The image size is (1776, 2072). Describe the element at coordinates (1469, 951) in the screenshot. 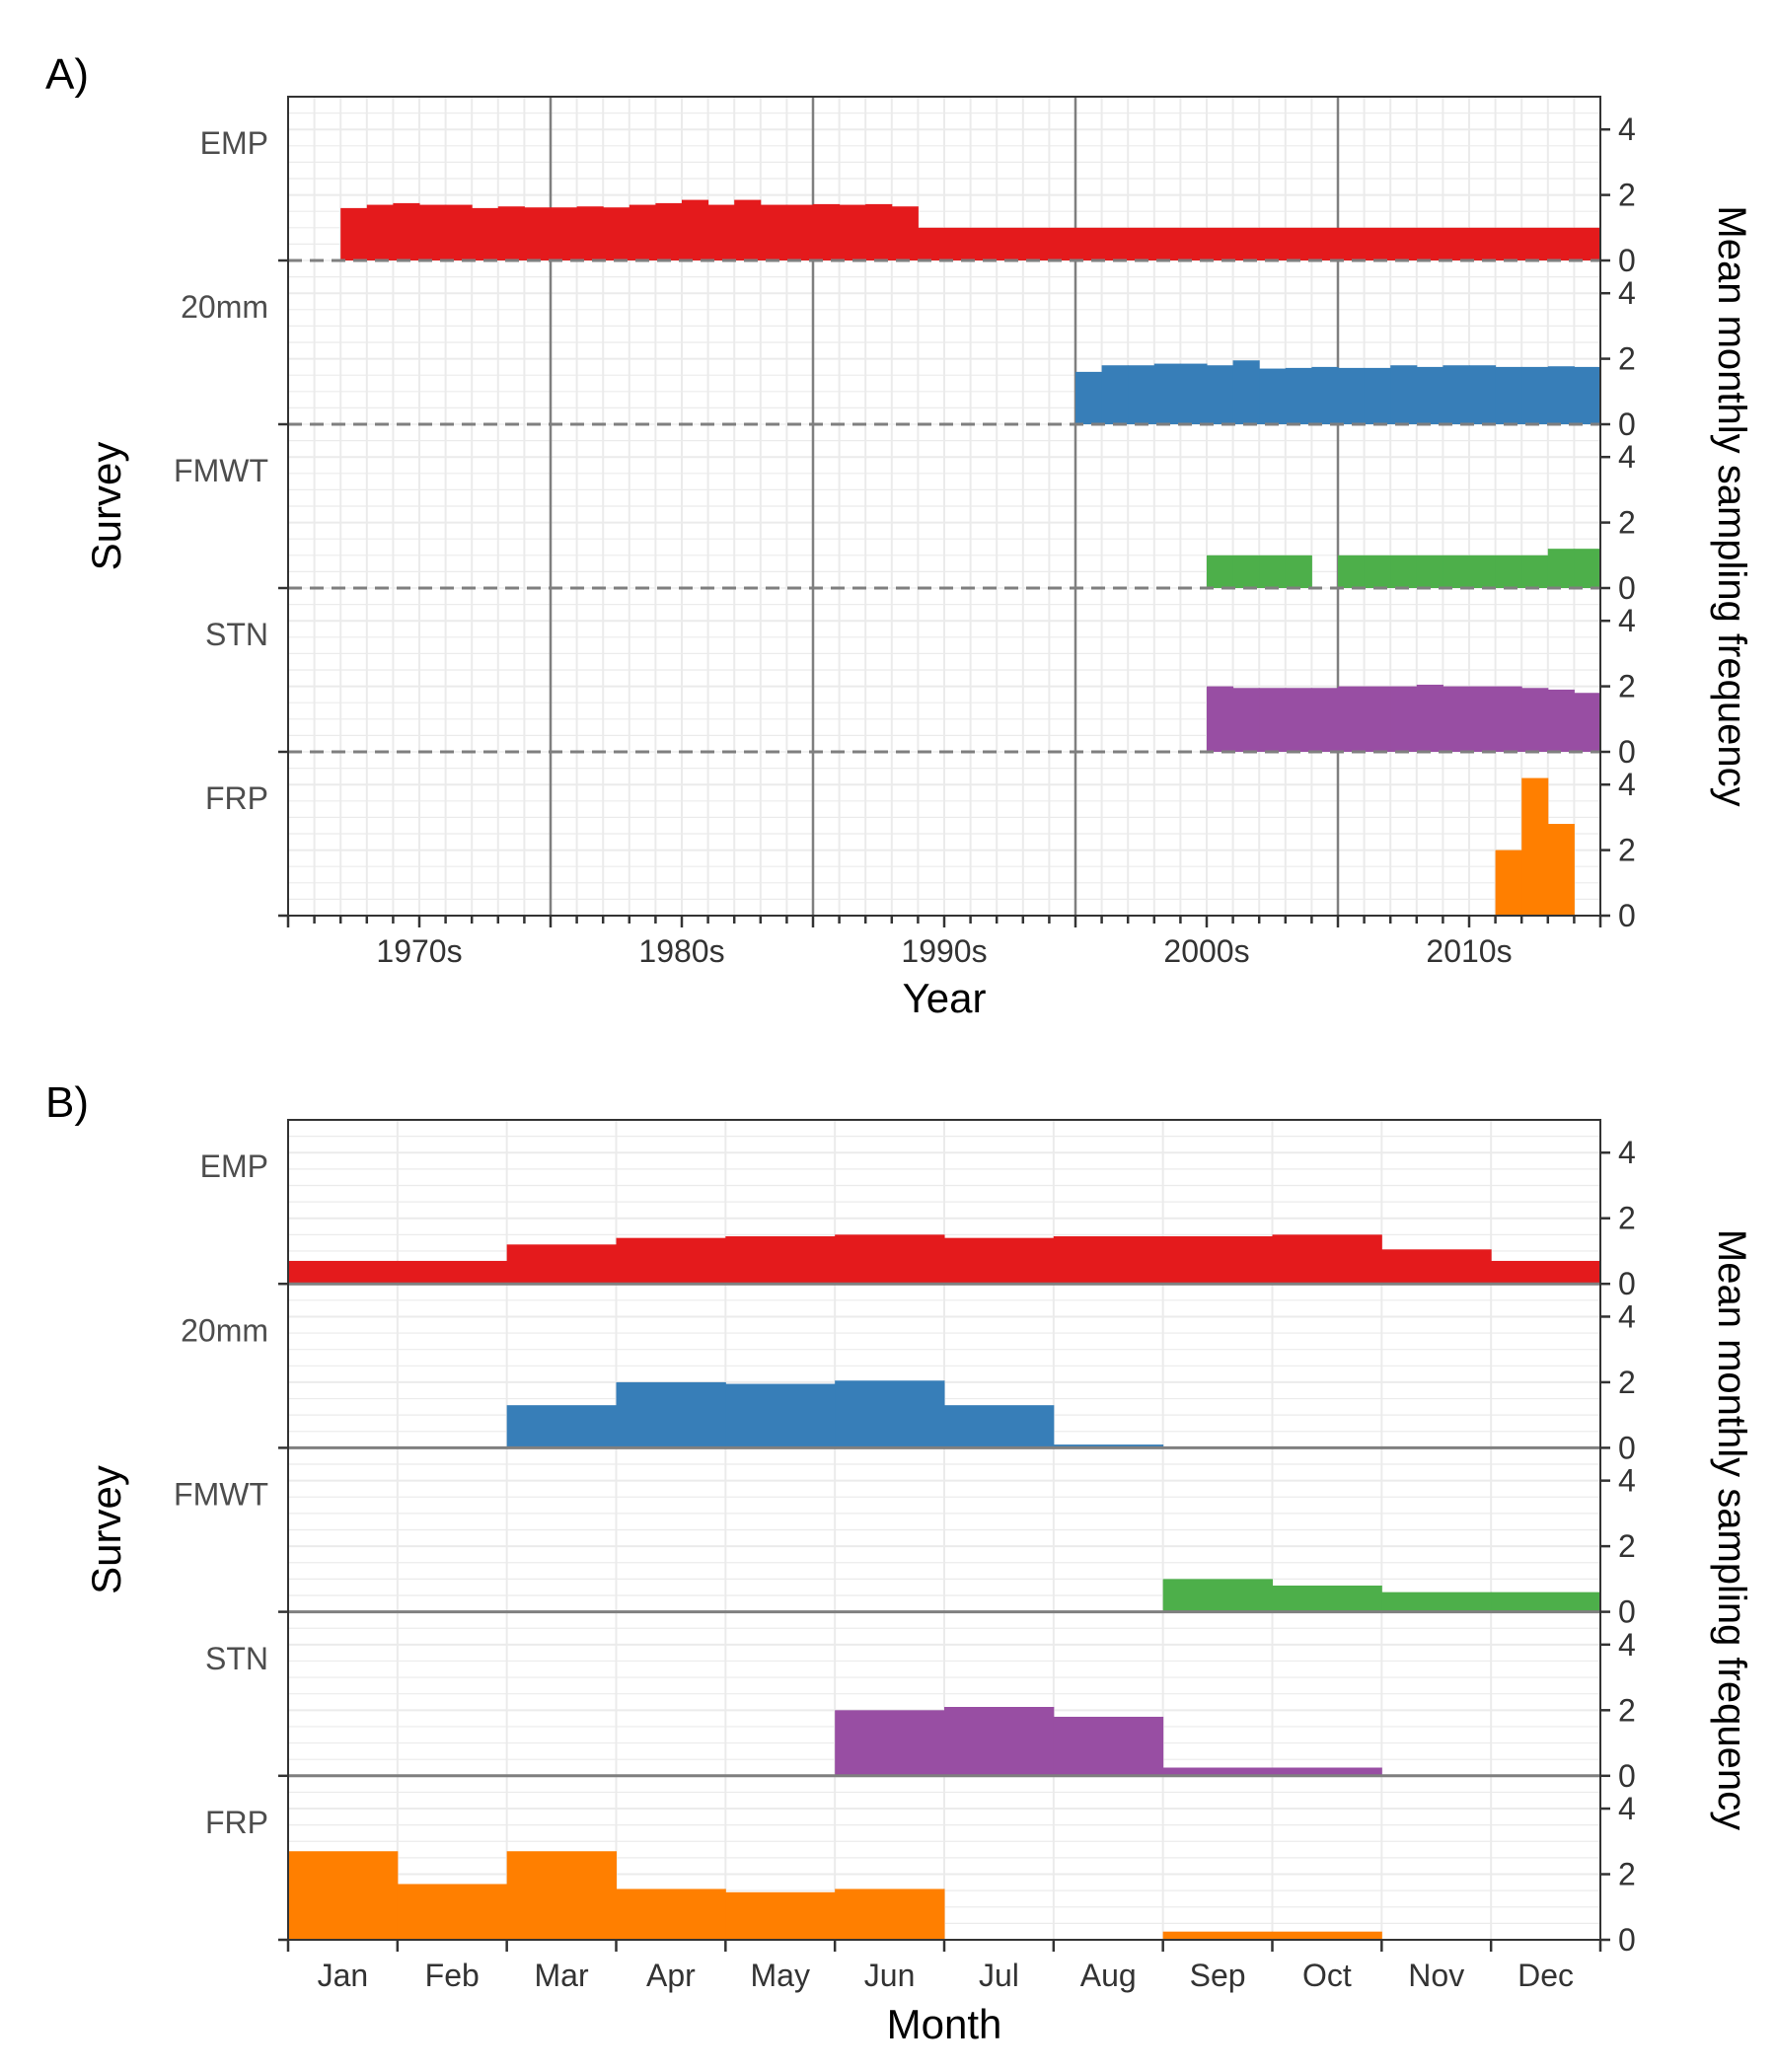

I see `x-tick-label: 2010s` at that location.